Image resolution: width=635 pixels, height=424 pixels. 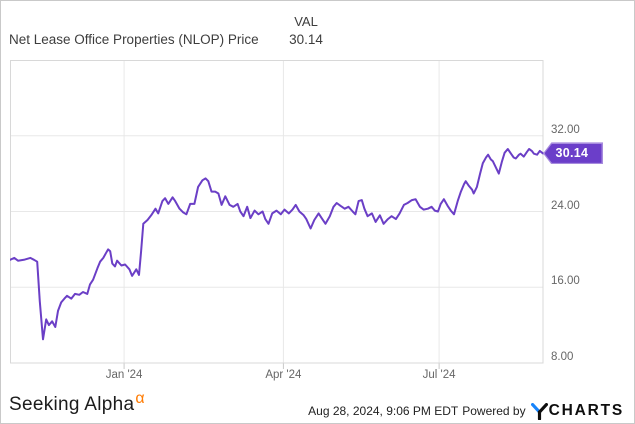 I want to click on ycharts-logo: CHARTS, so click(x=577, y=411).